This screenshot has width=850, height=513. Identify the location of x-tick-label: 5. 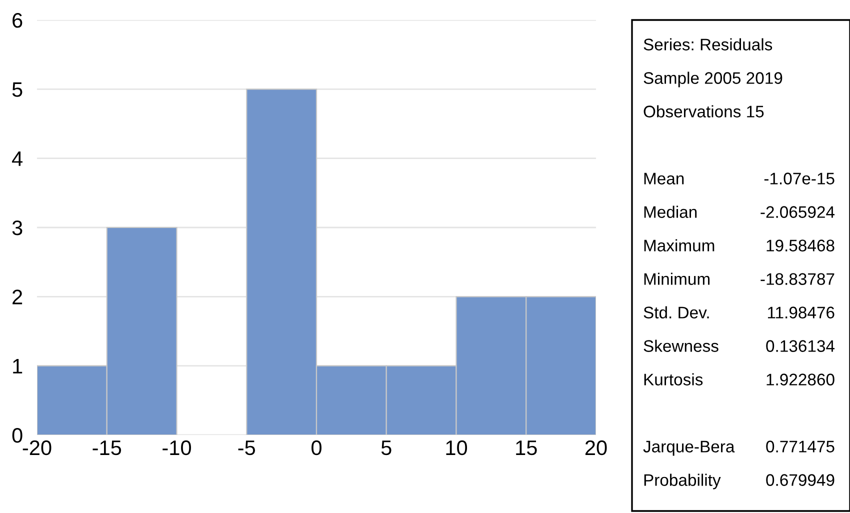
(386, 448).